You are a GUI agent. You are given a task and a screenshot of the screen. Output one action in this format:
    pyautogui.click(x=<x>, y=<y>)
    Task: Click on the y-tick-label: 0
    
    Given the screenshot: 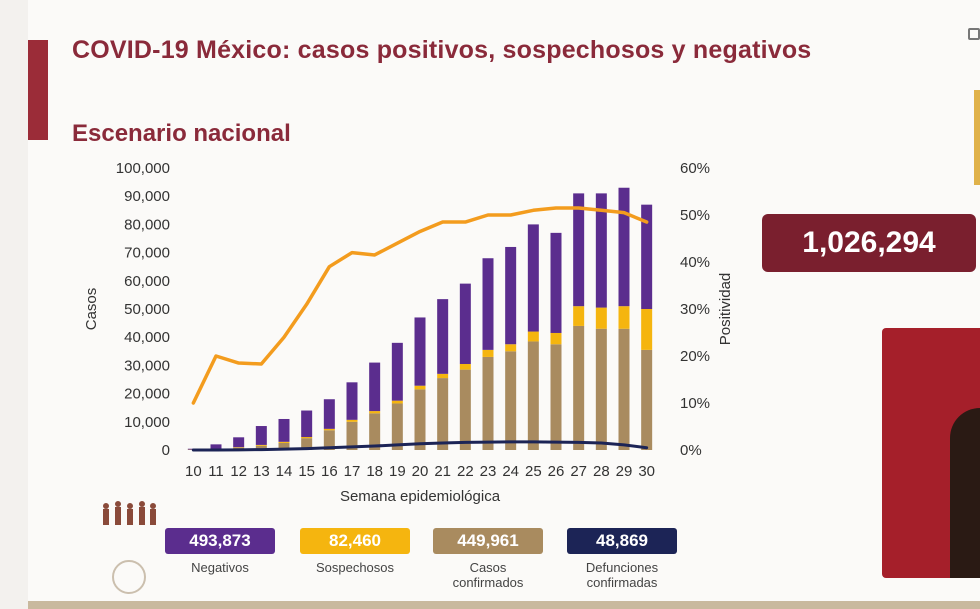 What is the action you would take?
    pyautogui.click(x=166, y=450)
    